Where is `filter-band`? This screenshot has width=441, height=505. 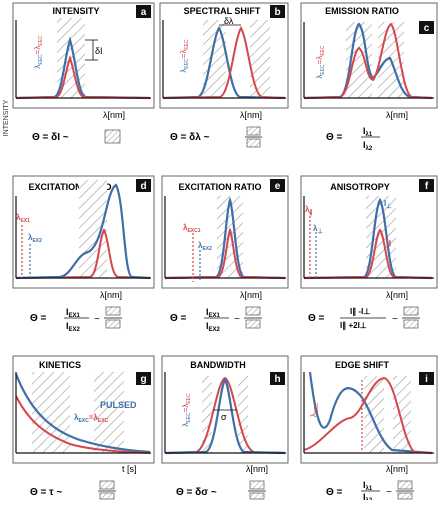 filter-band is located at coordinates (93, 229).